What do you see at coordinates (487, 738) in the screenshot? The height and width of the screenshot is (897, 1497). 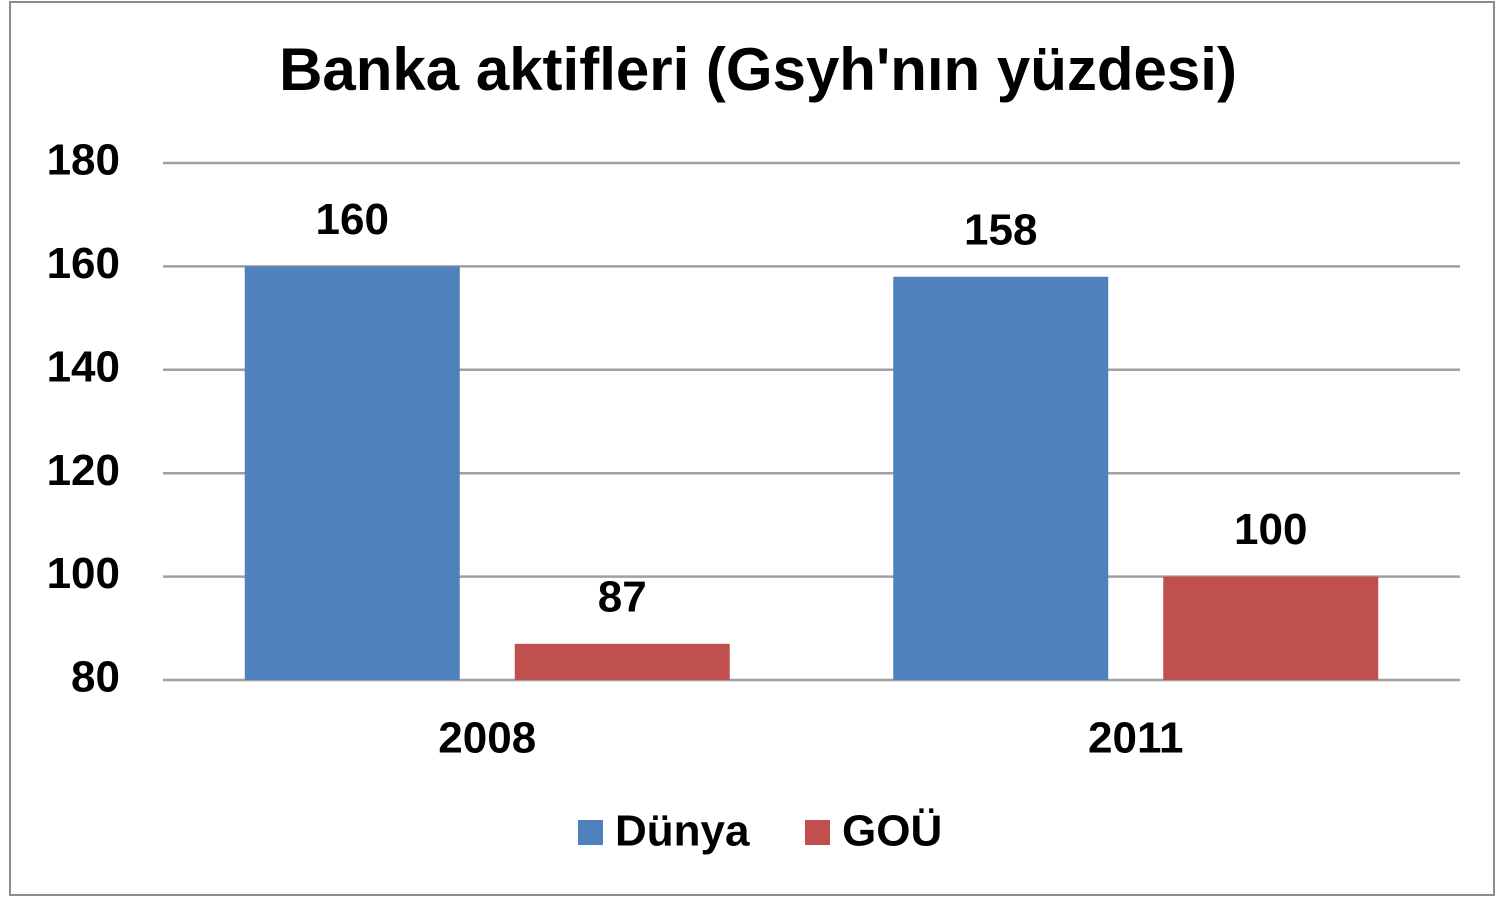 I see `x-tick-label: 2008` at bounding box center [487, 738].